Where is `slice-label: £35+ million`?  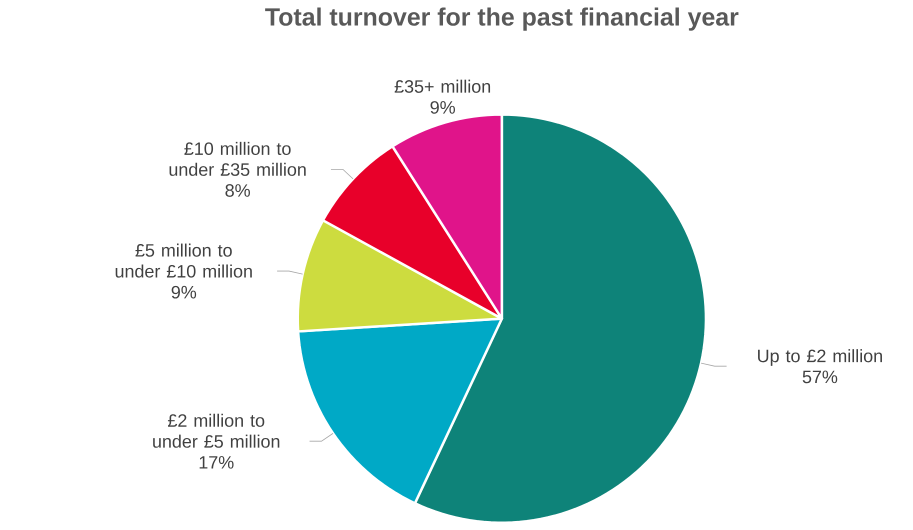 slice-label: £35+ million is located at coordinates (442, 86).